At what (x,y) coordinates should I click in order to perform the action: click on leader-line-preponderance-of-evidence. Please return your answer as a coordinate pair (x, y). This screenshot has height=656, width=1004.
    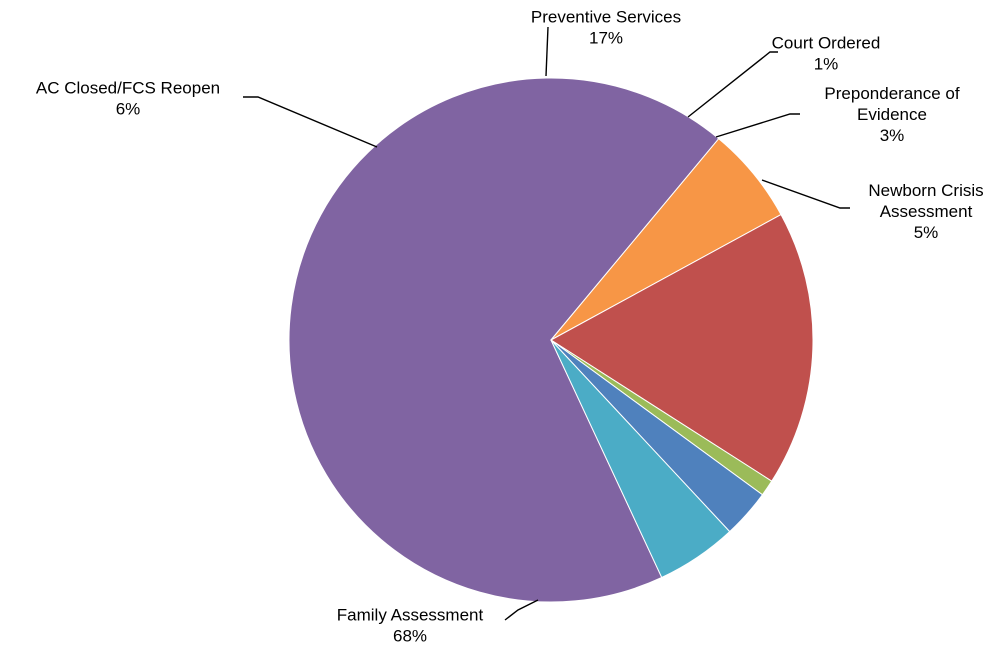
    Looking at the image, I should click on (757, 125).